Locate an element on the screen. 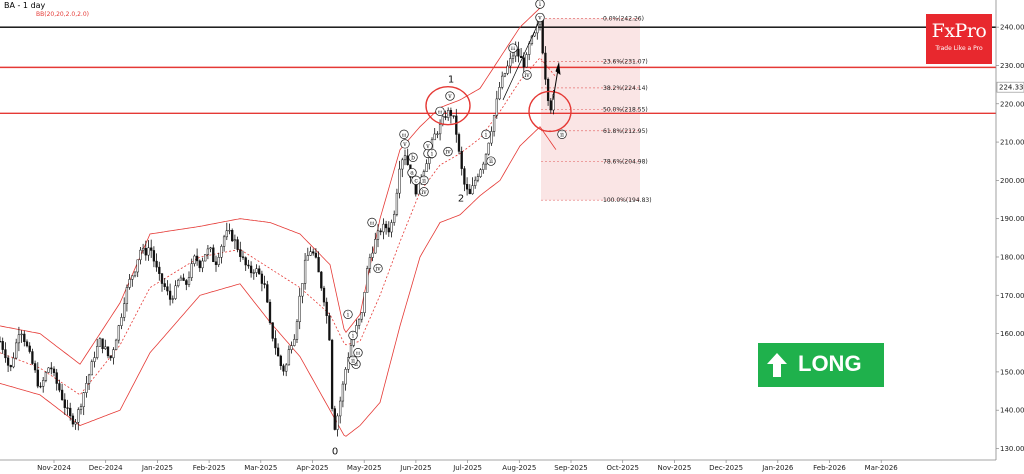 This screenshot has height=474, width=1024. wave-label: i is located at coordinates (540, 4).